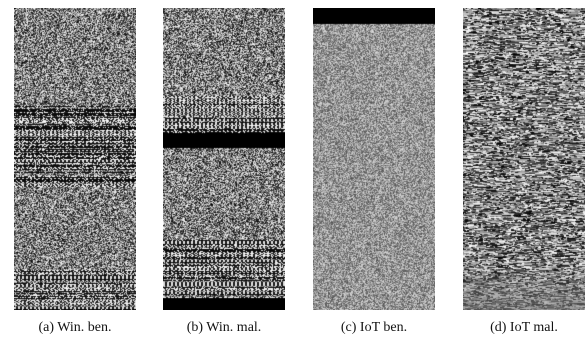  Describe the element at coordinates (75, 327) in the screenshot. I see `caption-win-benign: (a) Win. ben.` at that location.